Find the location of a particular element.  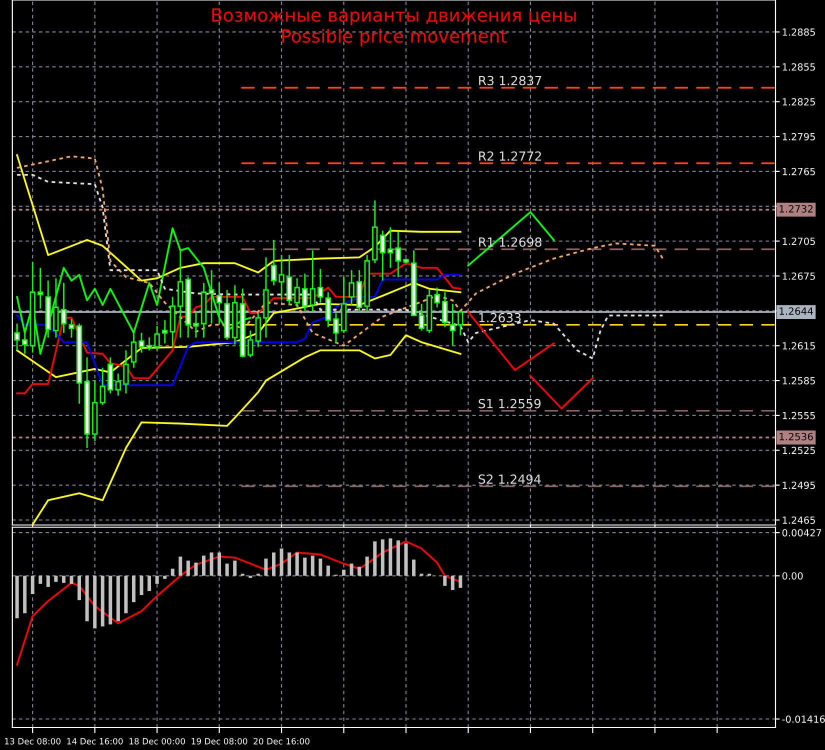

x-tick-label: 13 Dec 08:00 is located at coordinates (33, 741).